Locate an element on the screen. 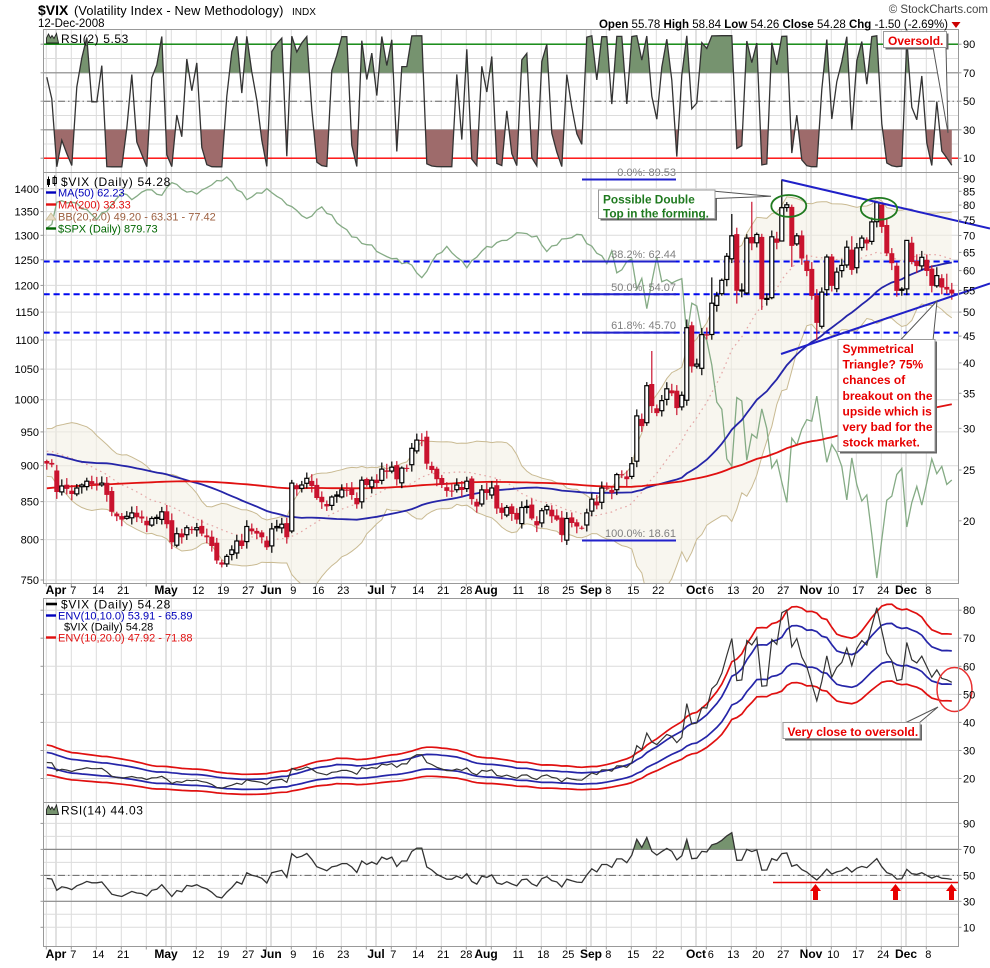 Image resolution: width=990 pixels, height=968 pixels. svg-text: Triangle? 75% is located at coordinates (883, 365).